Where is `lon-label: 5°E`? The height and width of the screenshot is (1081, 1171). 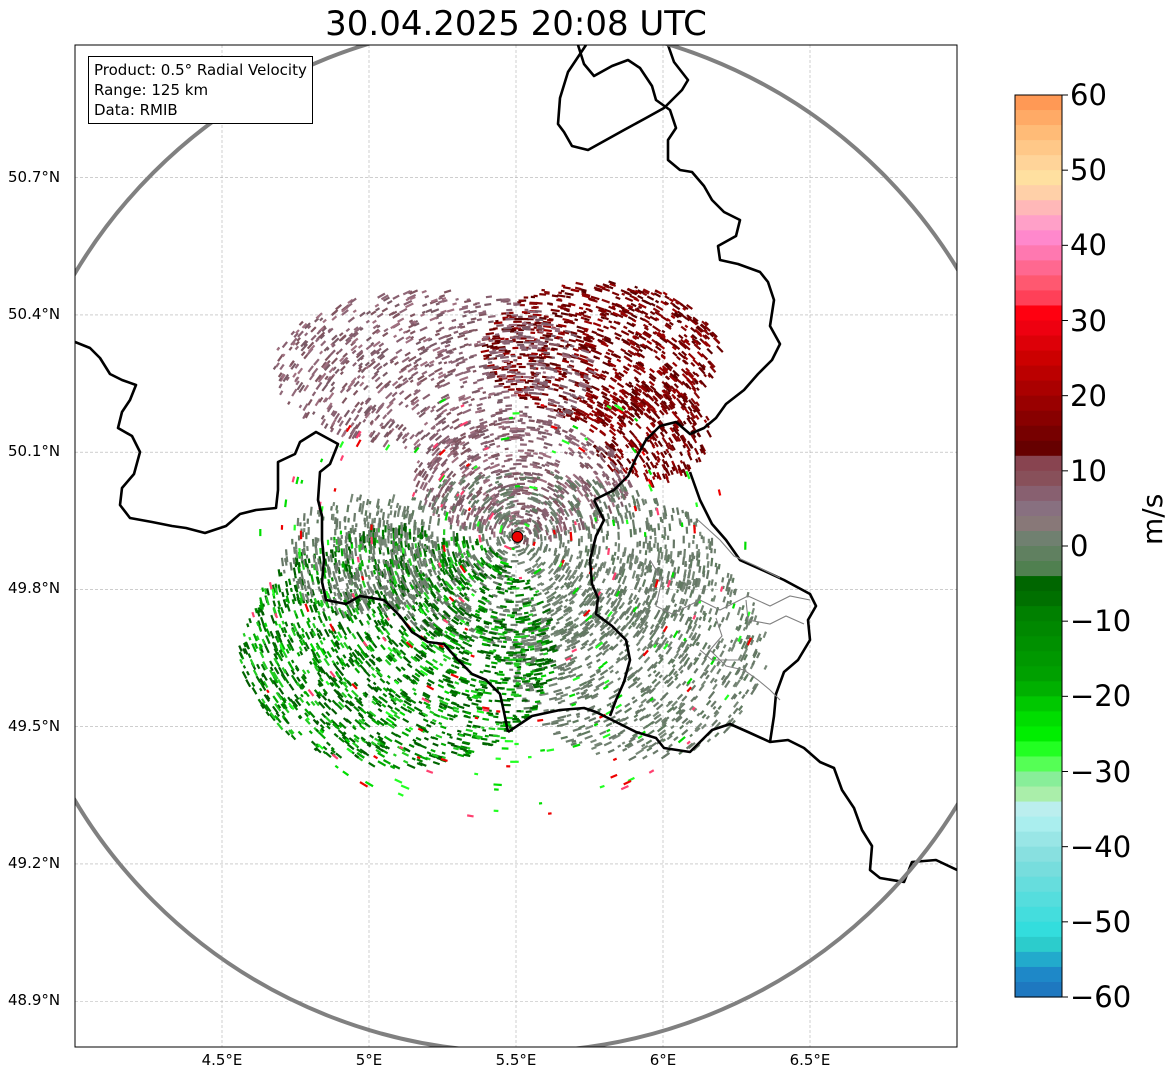
lon-label: 5°E is located at coordinates (369, 1060).